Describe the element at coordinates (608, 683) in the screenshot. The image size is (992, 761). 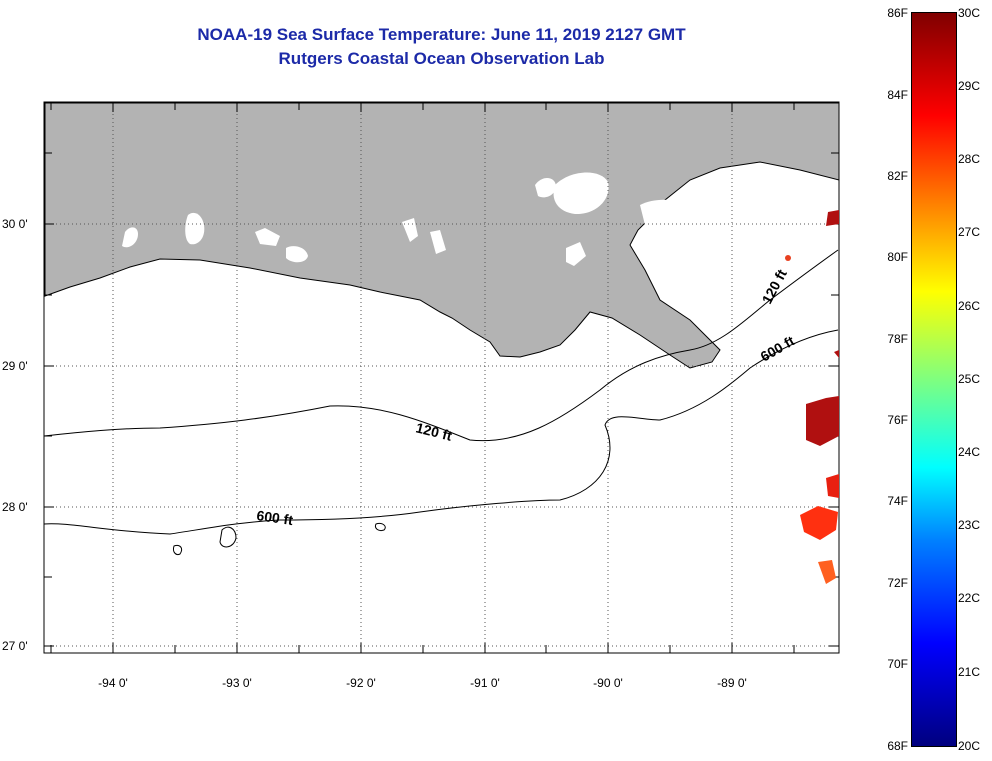
I see `lon-label: -90 0'` at that location.